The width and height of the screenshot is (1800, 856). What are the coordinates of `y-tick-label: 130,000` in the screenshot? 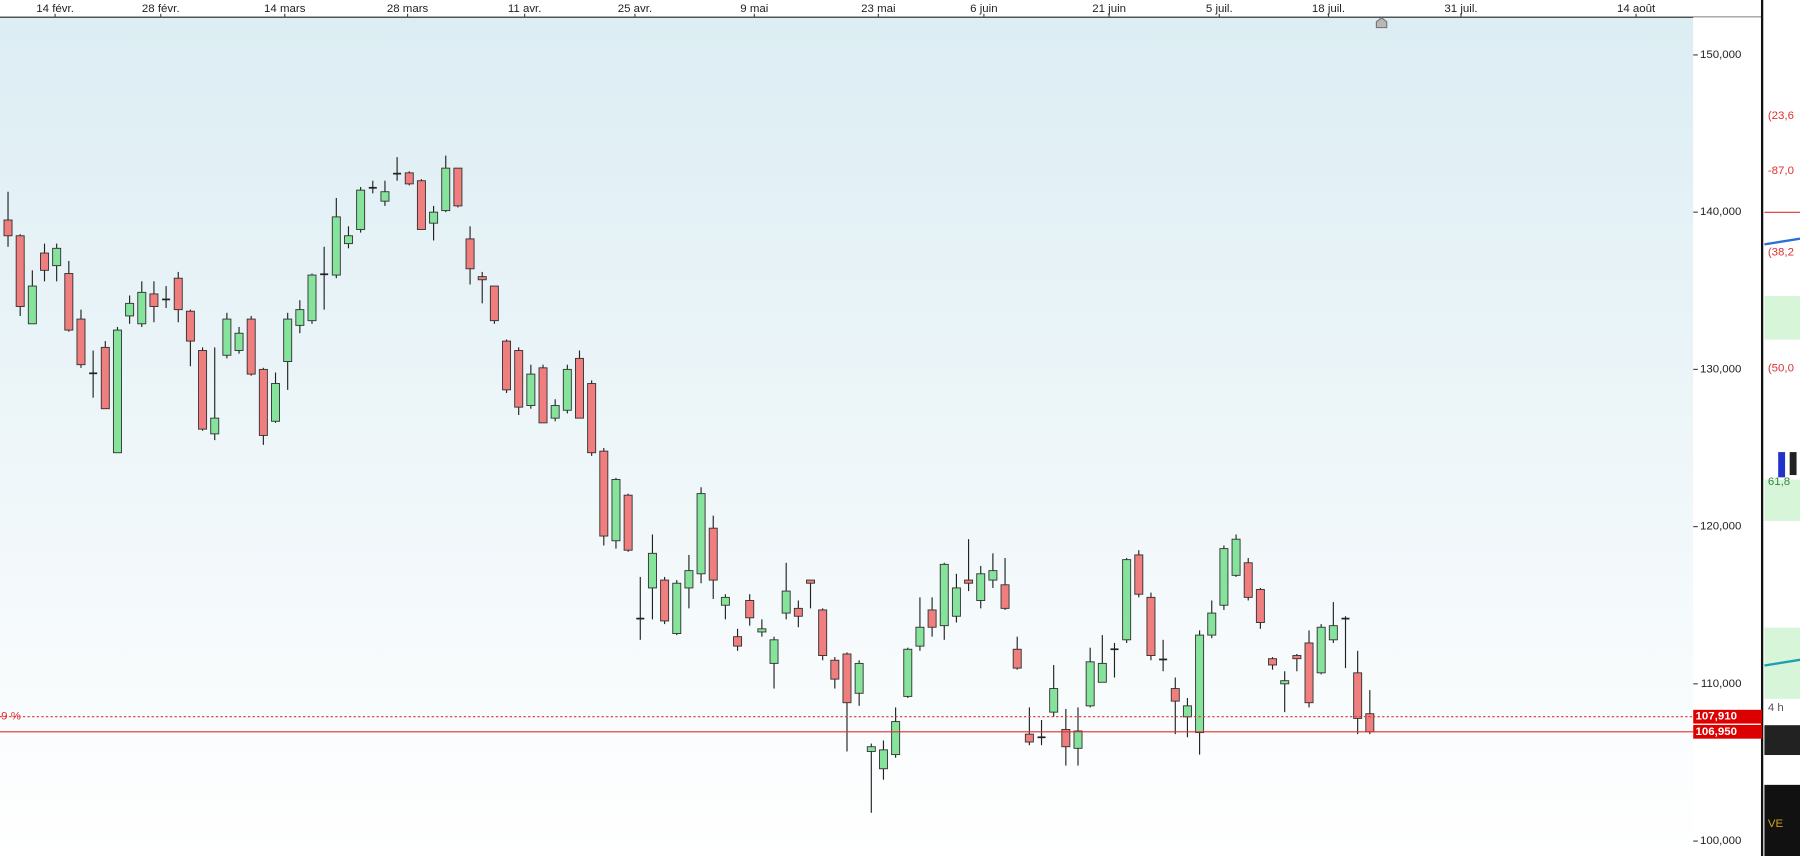 It's located at (1720, 369).